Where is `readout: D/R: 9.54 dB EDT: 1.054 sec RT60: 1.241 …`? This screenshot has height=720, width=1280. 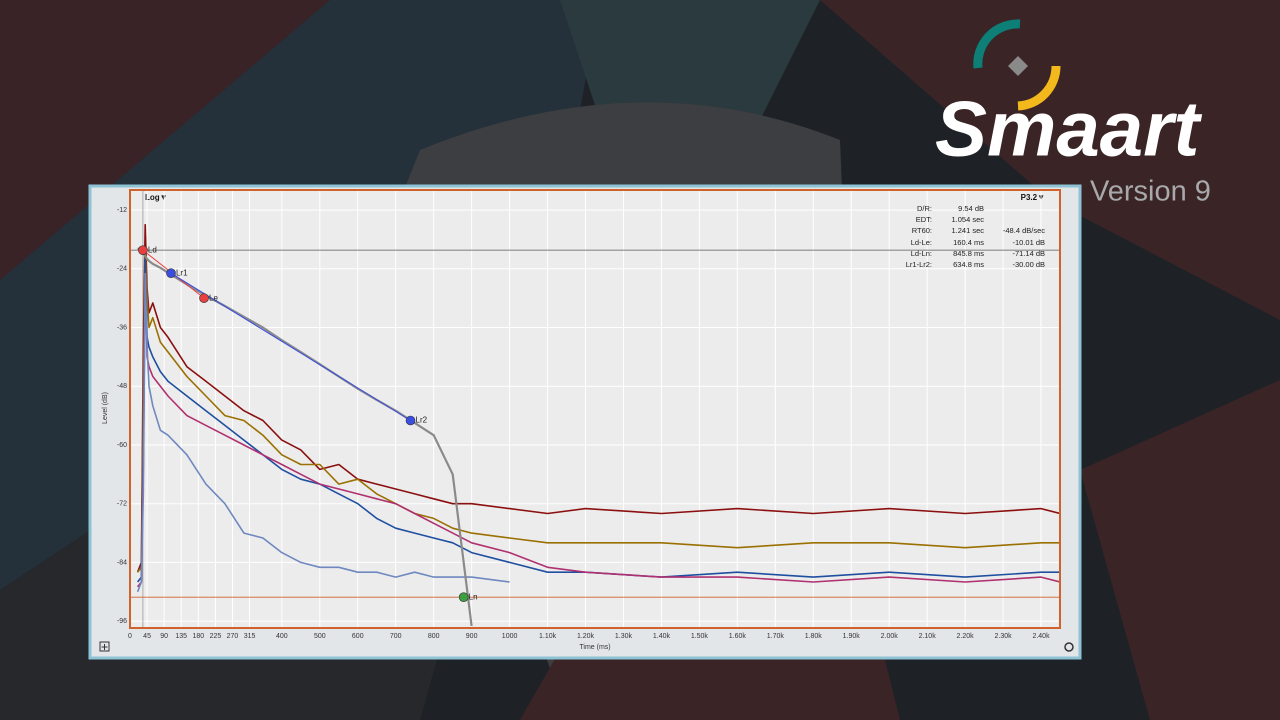
readout: D/R: 9.54 dB EDT: 1.054 sec RT60: 1.241 … is located at coordinates (976, 236).